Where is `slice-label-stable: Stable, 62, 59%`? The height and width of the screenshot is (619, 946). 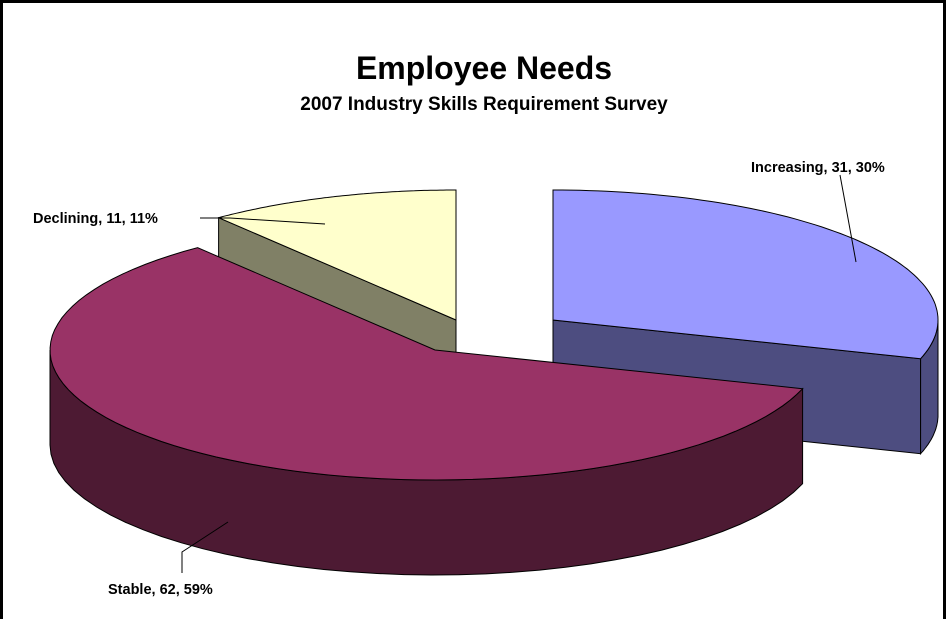
slice-label-stable: Stable, 62, 59% is located at coordinates (160, 590).